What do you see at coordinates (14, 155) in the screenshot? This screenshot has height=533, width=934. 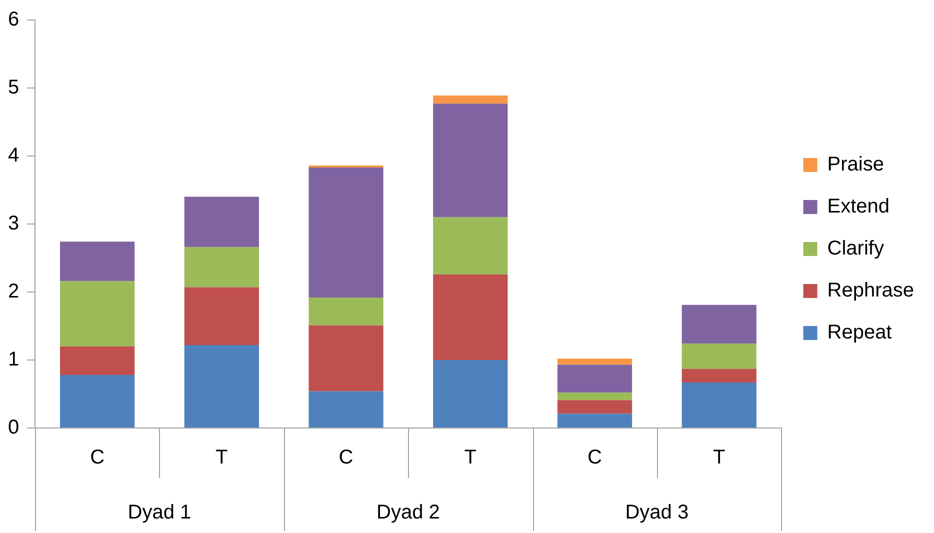 I see `y-tick-label: 4` at bounding box center [14, 155].